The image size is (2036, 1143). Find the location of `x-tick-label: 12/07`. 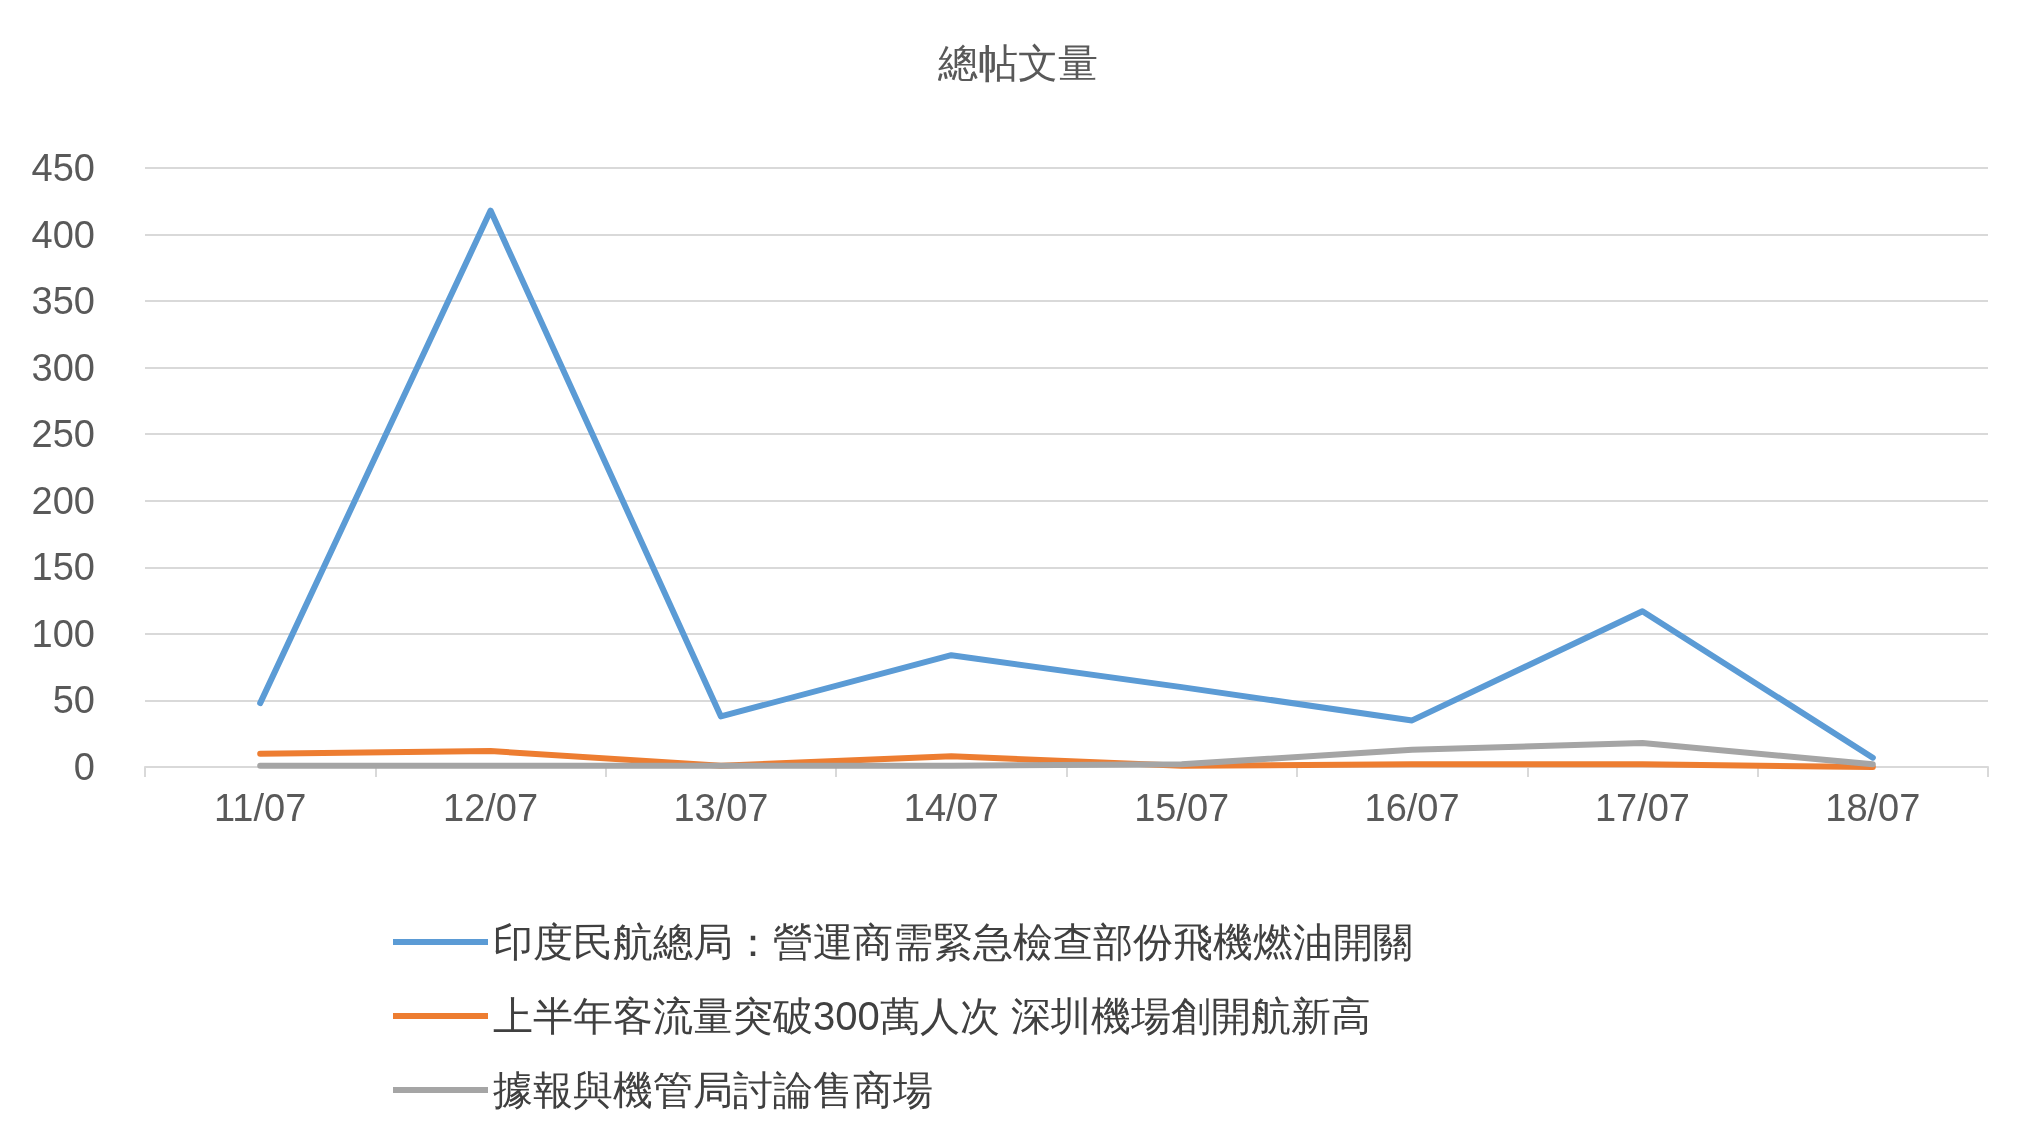

x-tick-label: 12/07 is located at coordinates (491, 808).